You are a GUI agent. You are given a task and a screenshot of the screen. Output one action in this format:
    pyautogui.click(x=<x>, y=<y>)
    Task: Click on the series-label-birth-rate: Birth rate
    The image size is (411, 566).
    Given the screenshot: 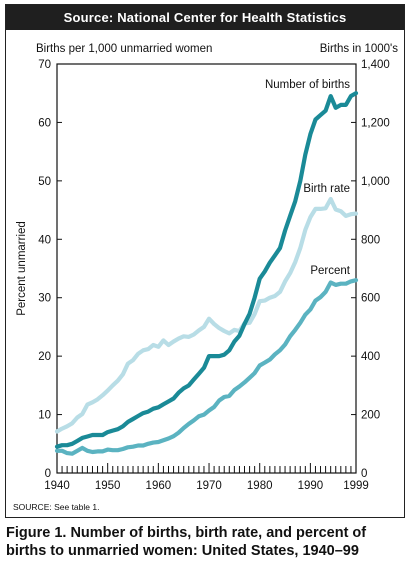 What is the action you would take?
    pyautogui.click(x=326, y=189)
    